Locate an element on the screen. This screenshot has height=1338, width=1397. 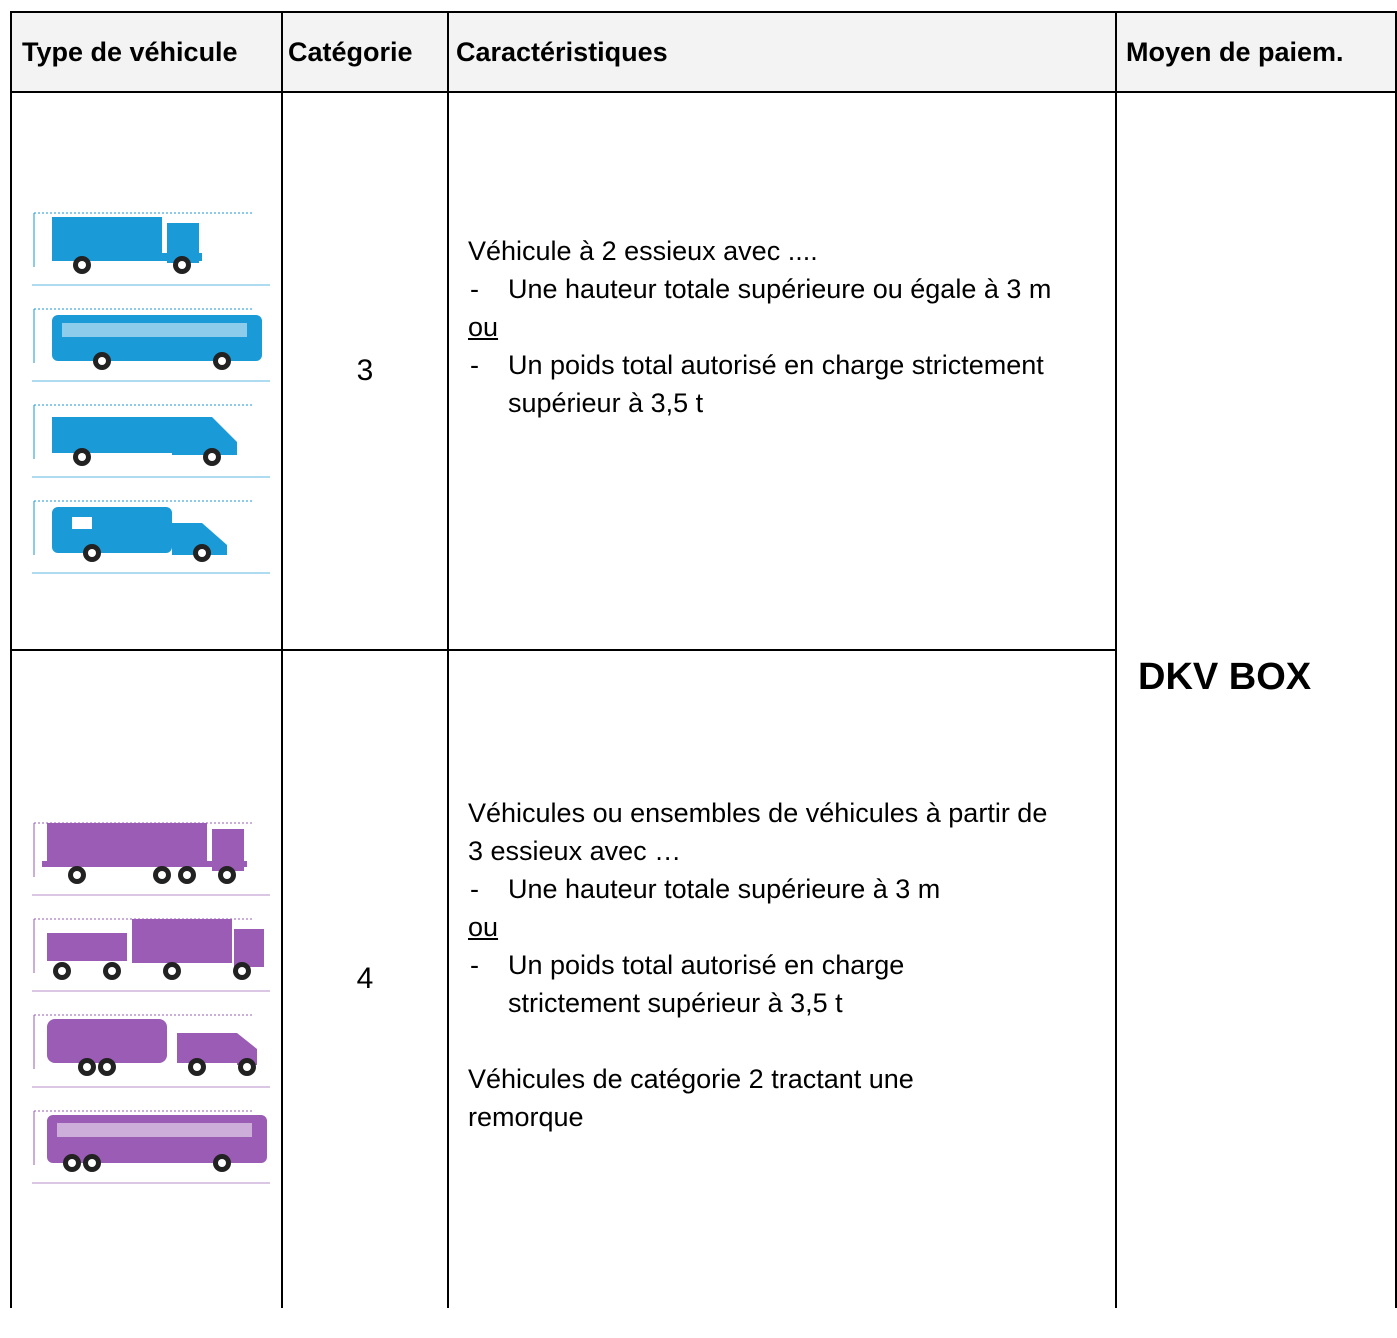
category: 4 is located at coordinates (365, 978).